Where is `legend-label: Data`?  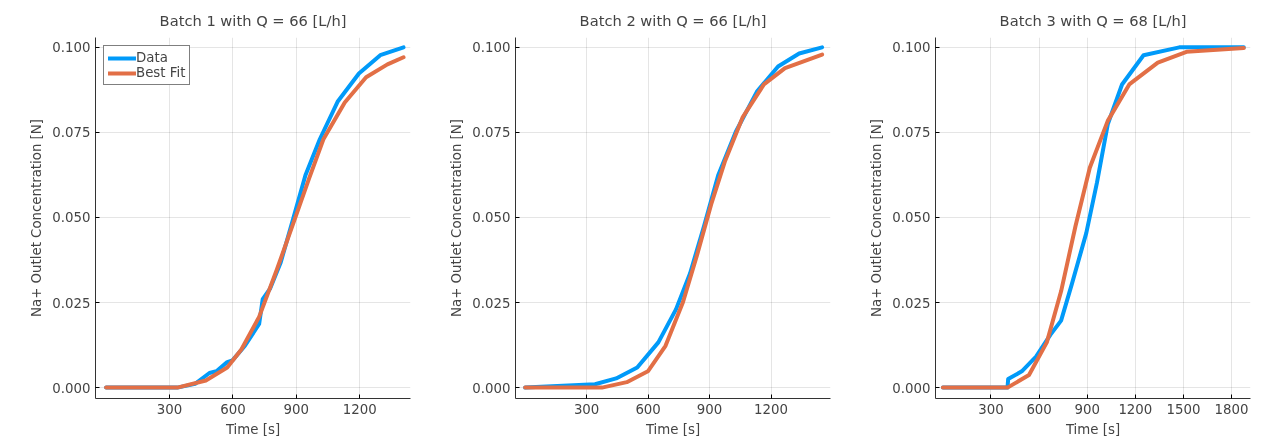 legend-label: Data is located at coordinates (152, 57).